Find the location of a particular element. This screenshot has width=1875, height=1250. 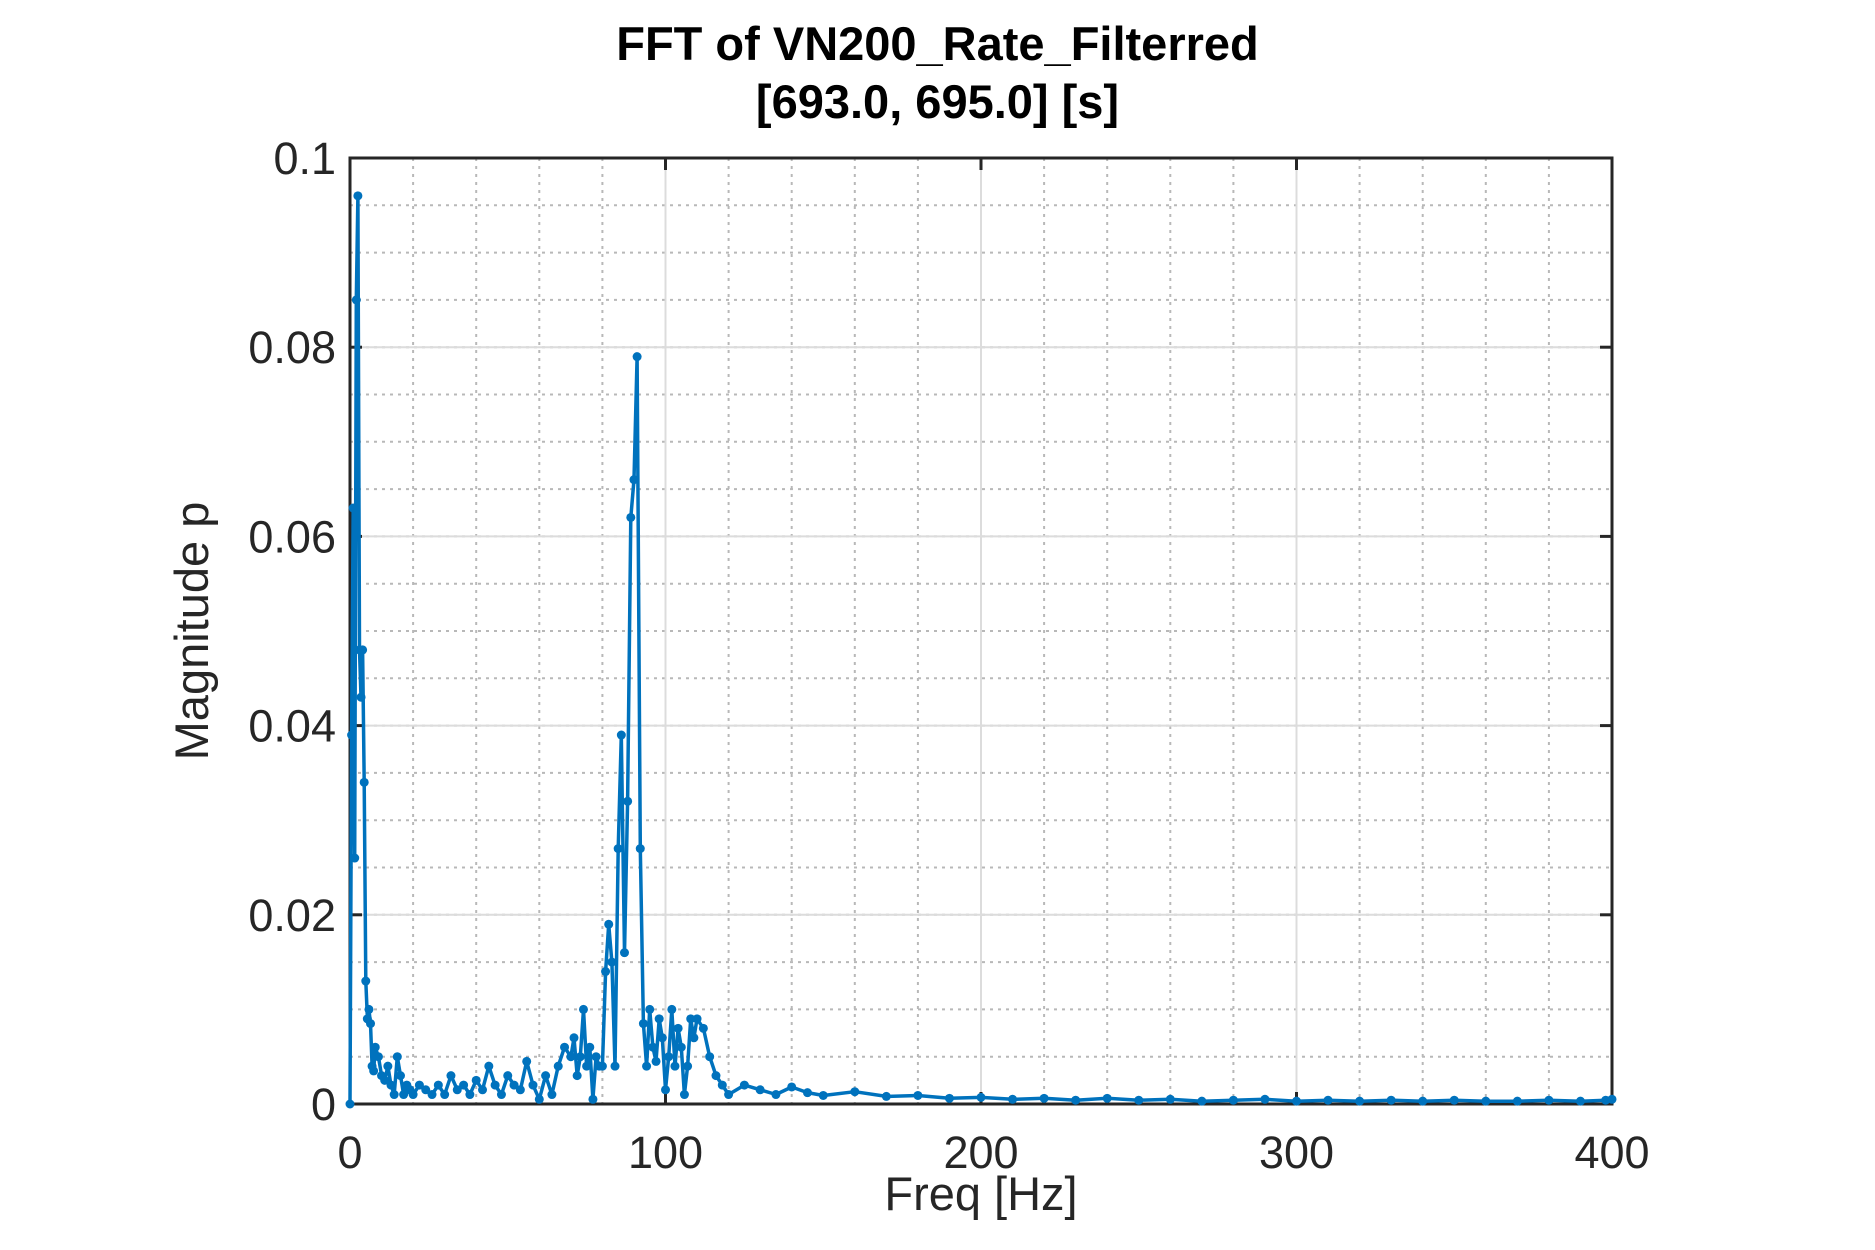

y-tick-label: 0.04 is located at coordinates (292, 726).